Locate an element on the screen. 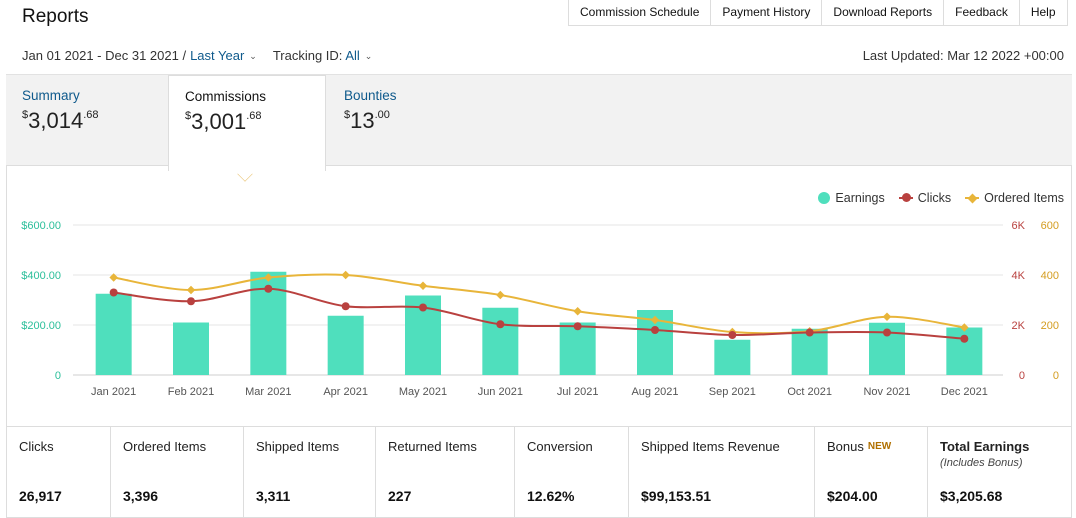 This screenshot has width=1076, height=518. stat-label: Total Earnings is located at coordinates (985, 446).